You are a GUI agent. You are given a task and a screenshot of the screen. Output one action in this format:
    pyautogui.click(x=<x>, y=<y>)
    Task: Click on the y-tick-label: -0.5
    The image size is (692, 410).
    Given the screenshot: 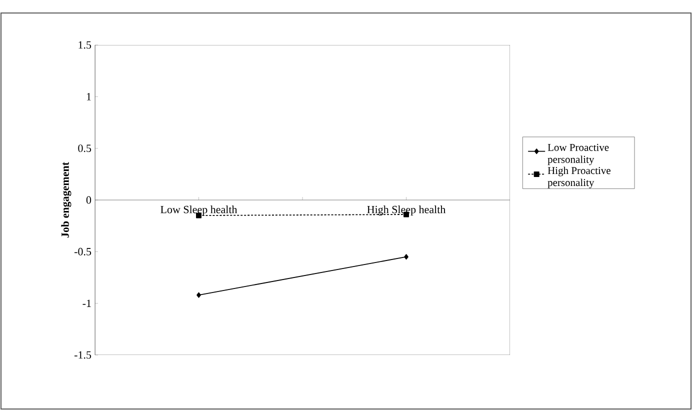 What is the action you would take?
    pyautogui.click(x=83, y=252)
    